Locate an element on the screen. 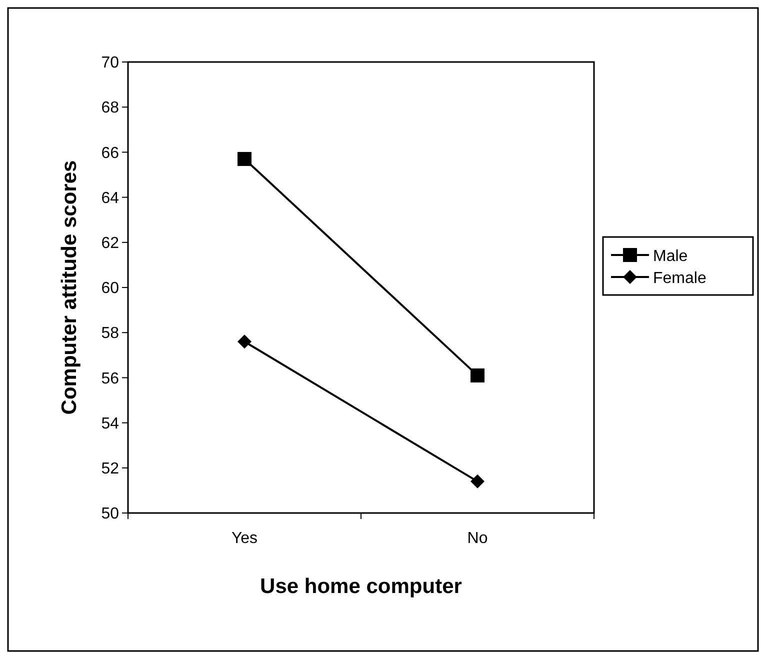 This screenshot has width=766, height=657. x-tick-label: No is located at coordinates (477, 538).